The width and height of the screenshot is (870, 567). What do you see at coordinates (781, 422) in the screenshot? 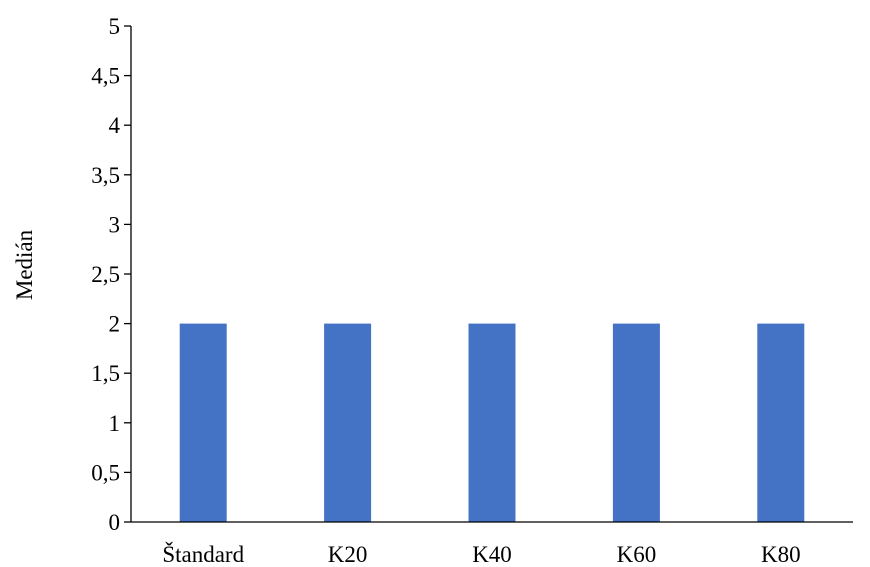
I see `bar-k80` at bounding box center [781, 422].